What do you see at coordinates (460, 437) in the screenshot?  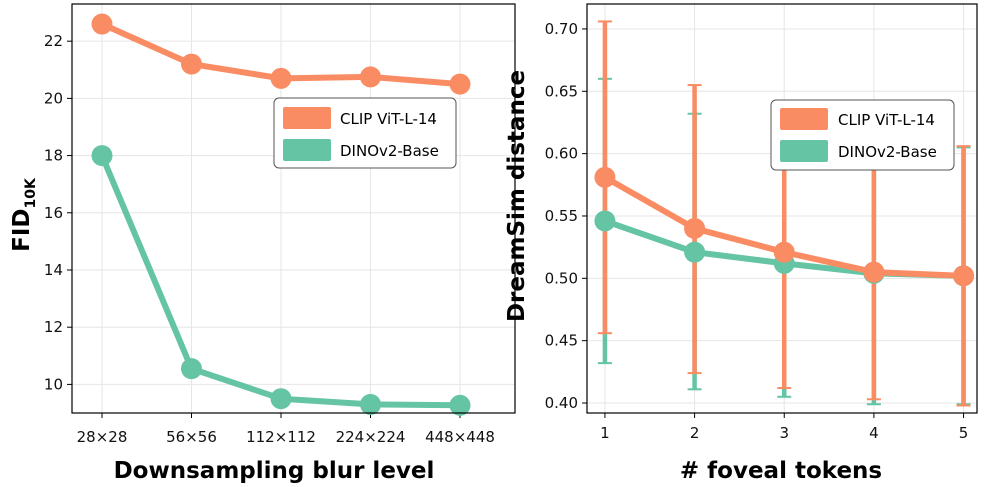 I see `left-x-tick-label: 448×448` at bounding box center [460, 437].